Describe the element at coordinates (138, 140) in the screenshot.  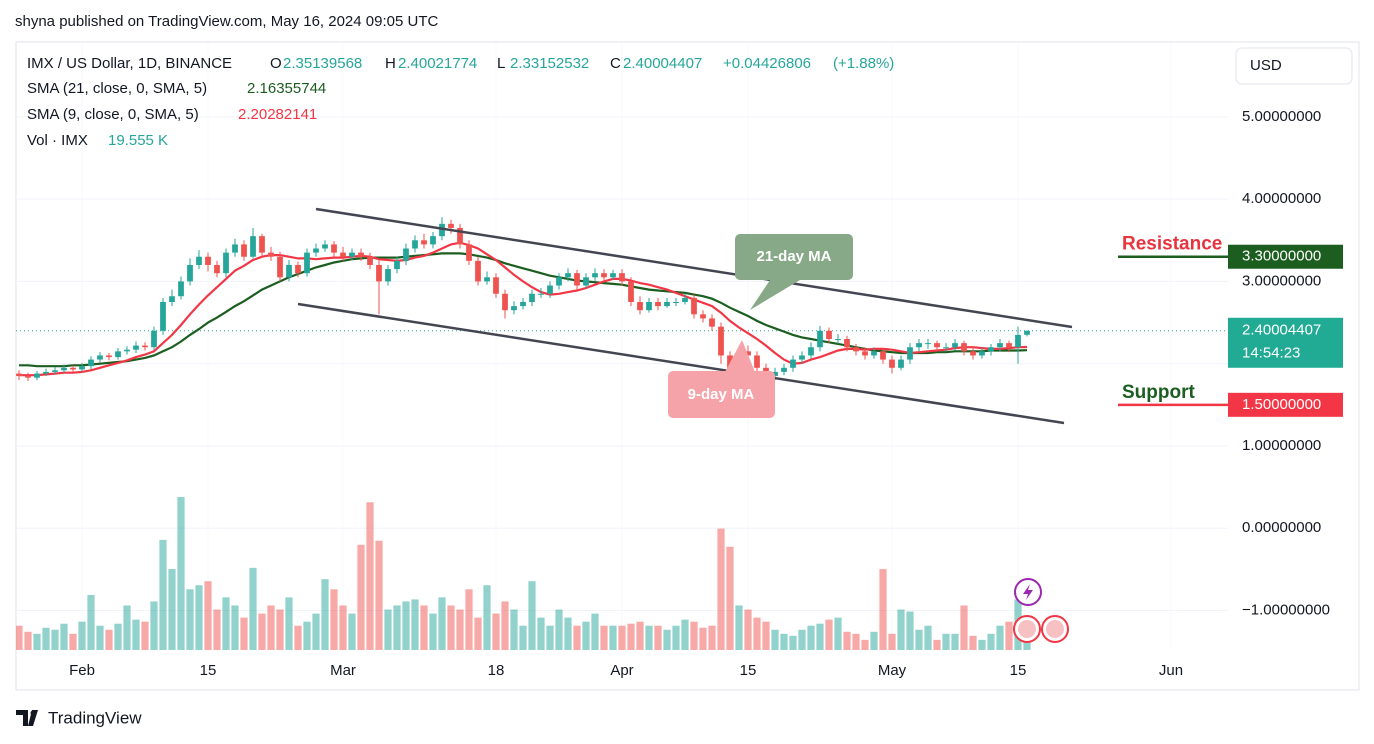
I see `legend-volume-value: 19.555 K` at that location.